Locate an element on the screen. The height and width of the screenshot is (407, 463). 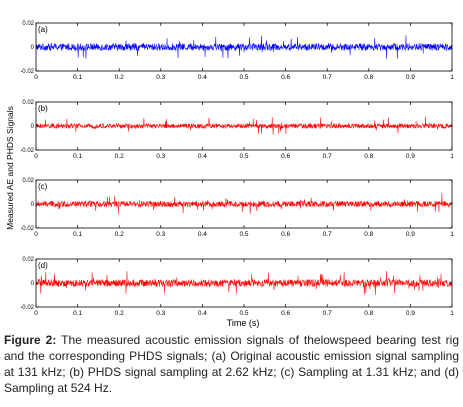
y-axis-label: Measured AE and PHDS Signals is located at coordinates (10, 168).